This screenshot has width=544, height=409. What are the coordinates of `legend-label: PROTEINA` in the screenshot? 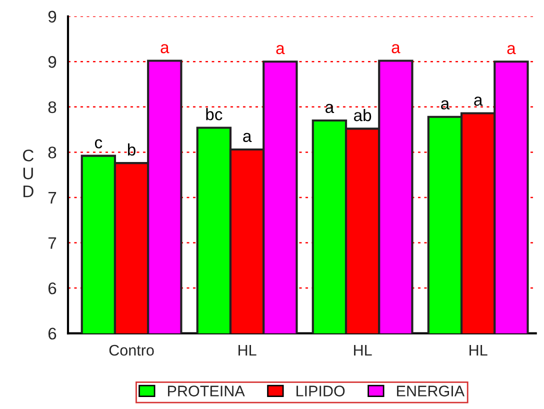 It's located at (206, 391).